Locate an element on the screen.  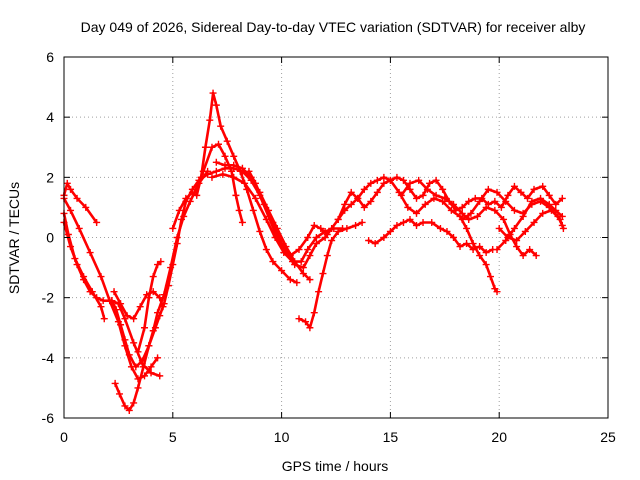
y-tick-label: -6 is located at coordinates (48, 418).